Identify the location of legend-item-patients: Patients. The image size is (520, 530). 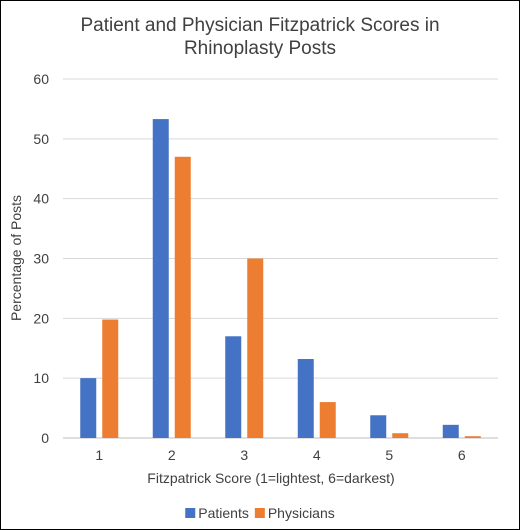
(217, 513).